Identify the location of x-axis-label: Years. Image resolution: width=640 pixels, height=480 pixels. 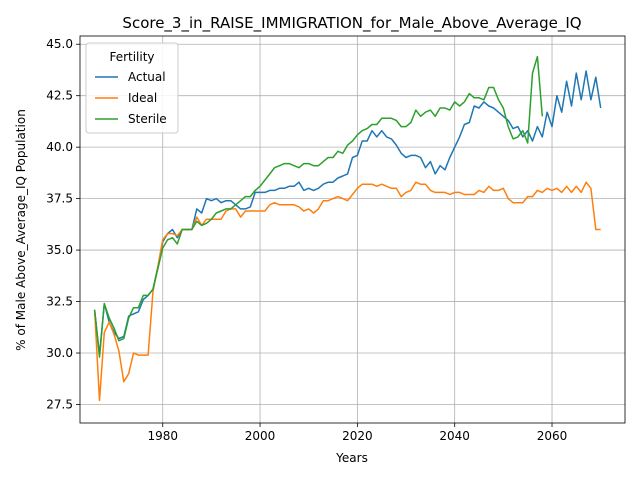
(351, 458).